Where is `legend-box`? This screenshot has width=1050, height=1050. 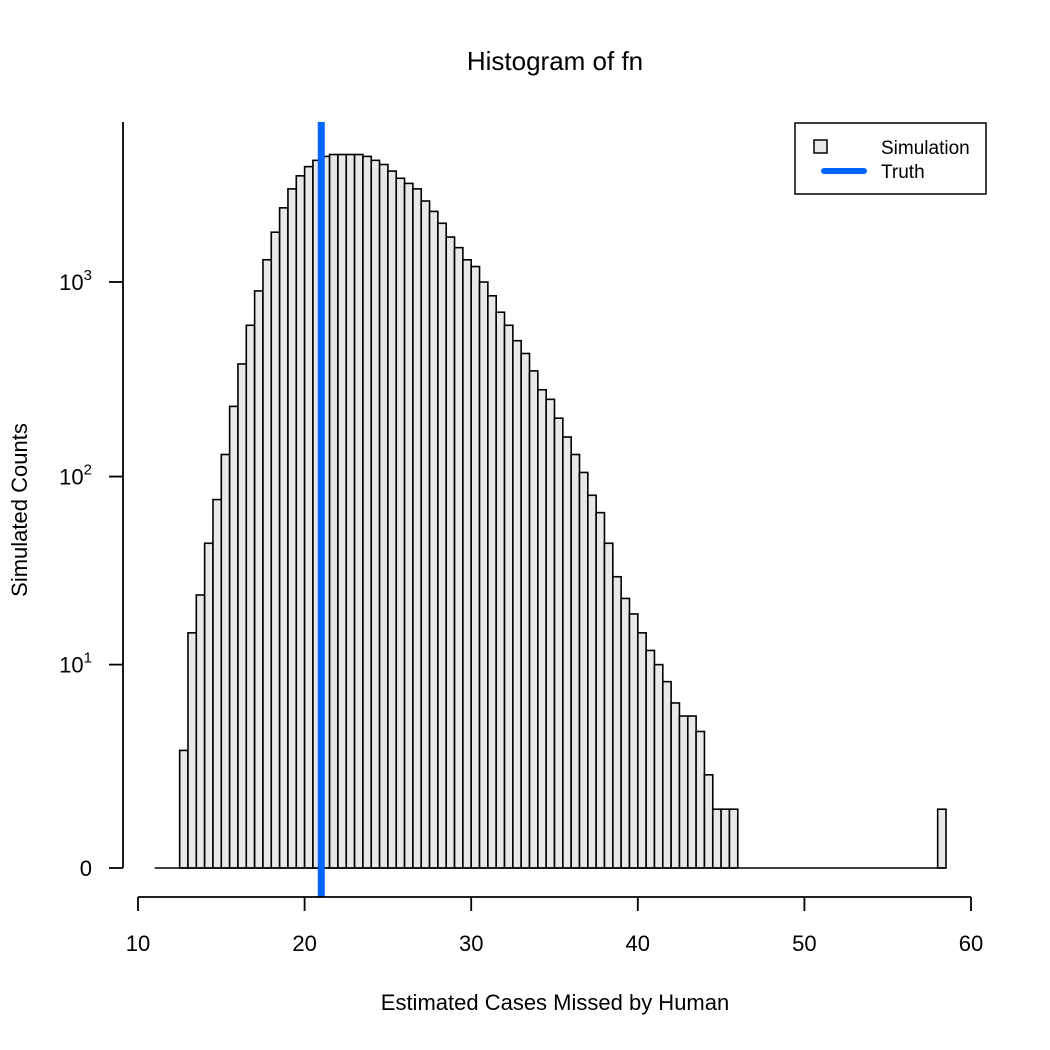
legend-box is located at coordinates (890, 158).